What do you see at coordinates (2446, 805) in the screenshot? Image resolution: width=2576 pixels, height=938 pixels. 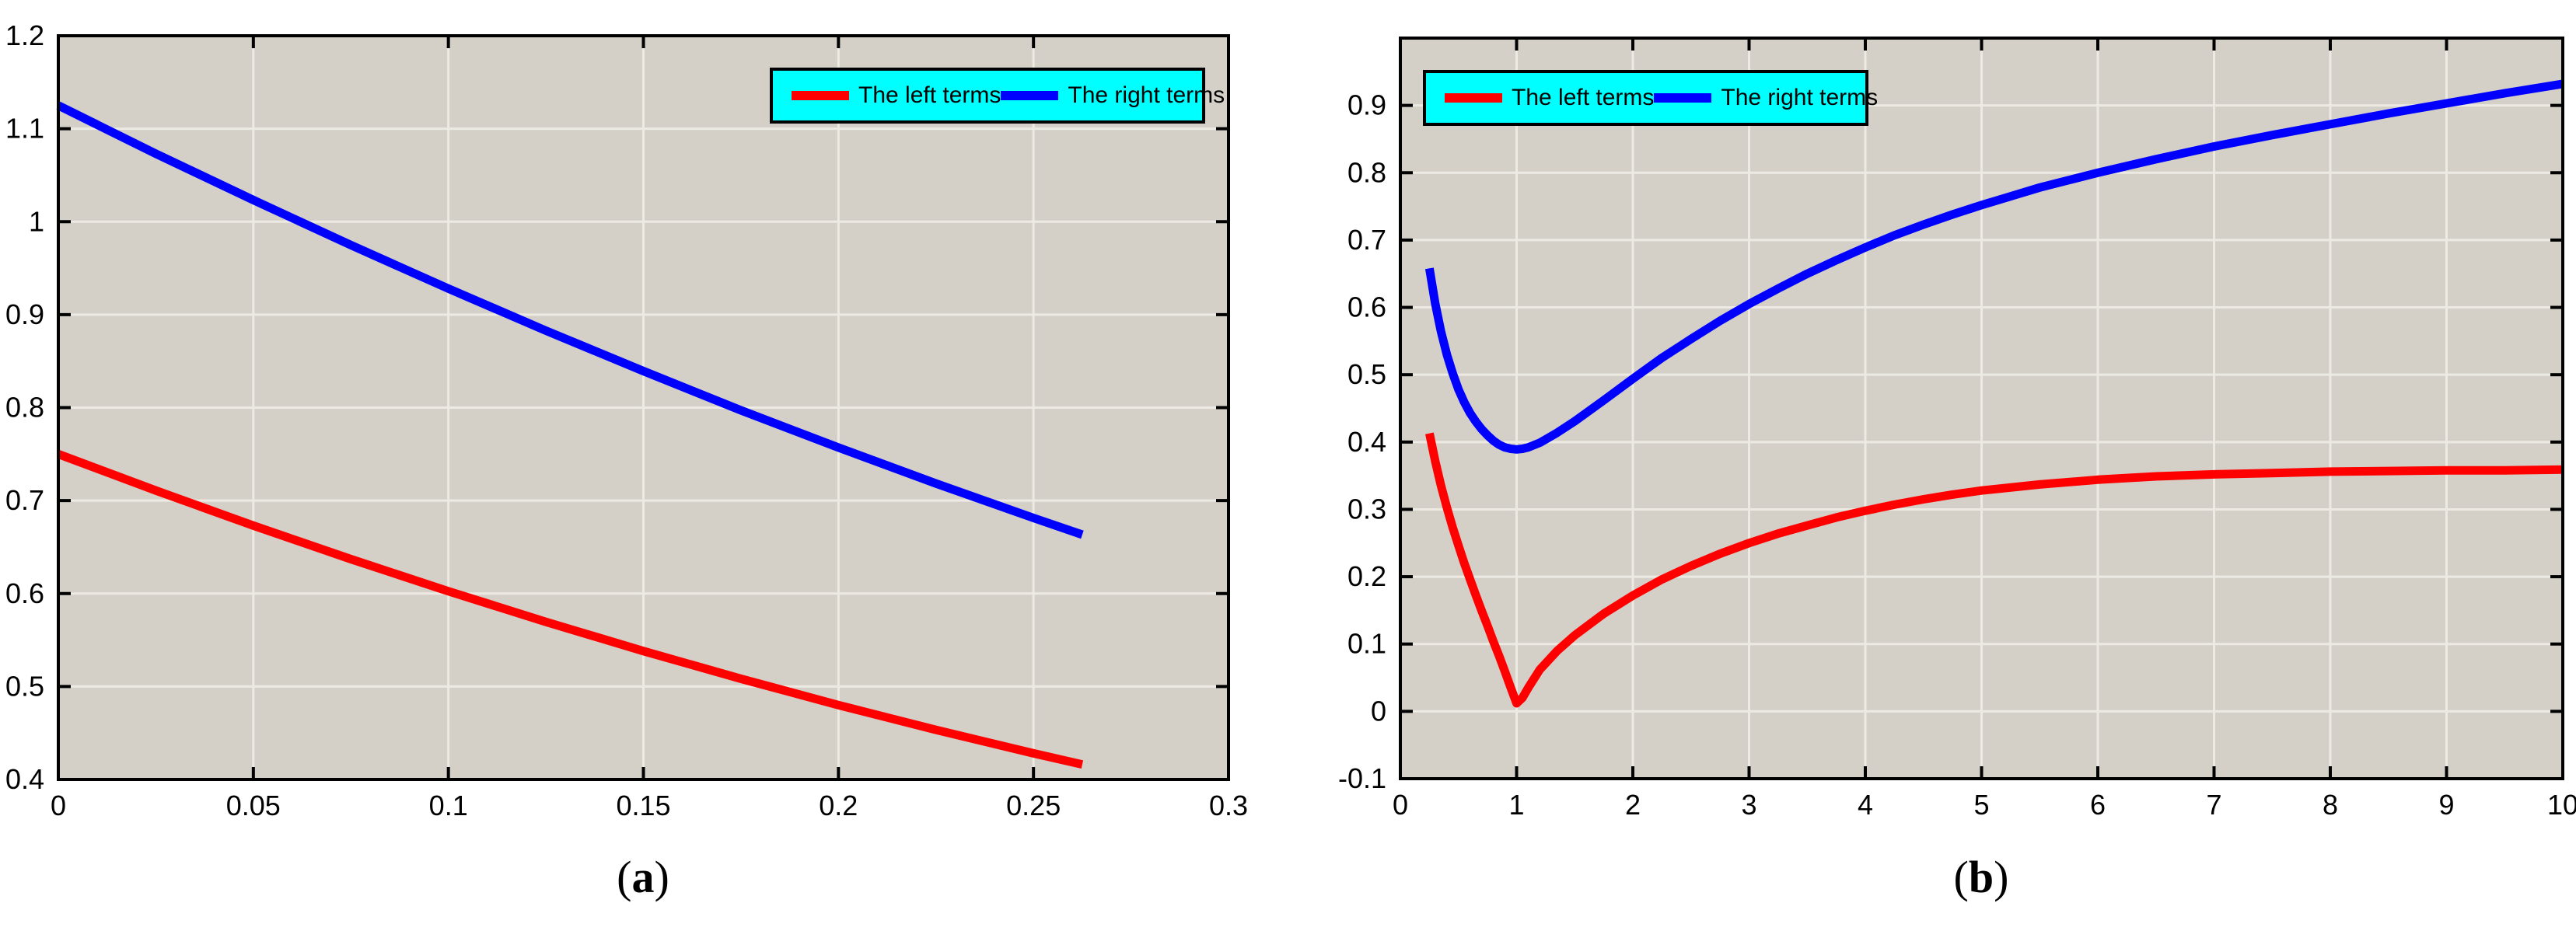 I see `x-tick-label: 9` at bounding box center [2446, 805].